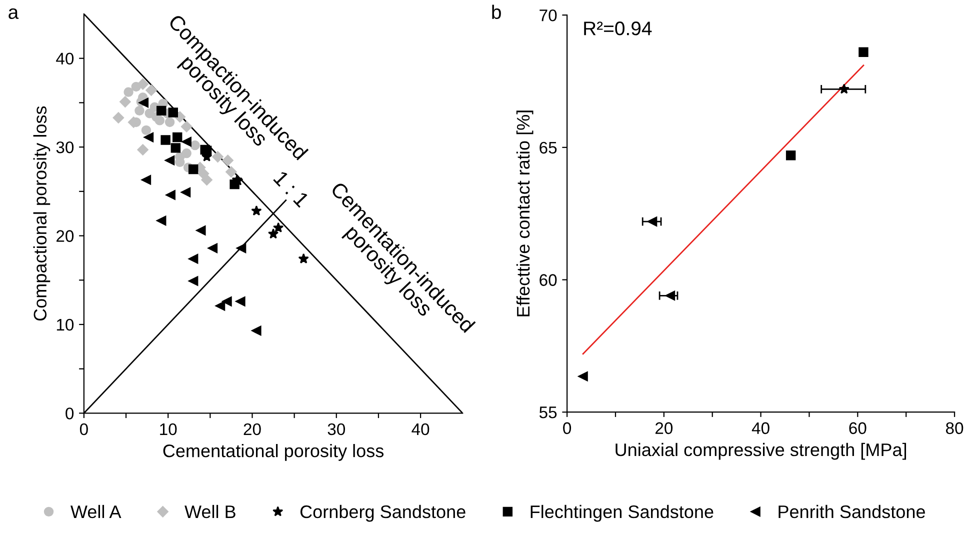 Image resolution: width=976 pixels, height=538 pixels. Describe the element at coordinates (548, 412) in the screenshot. I see `y-tick-label: 55` at that location.